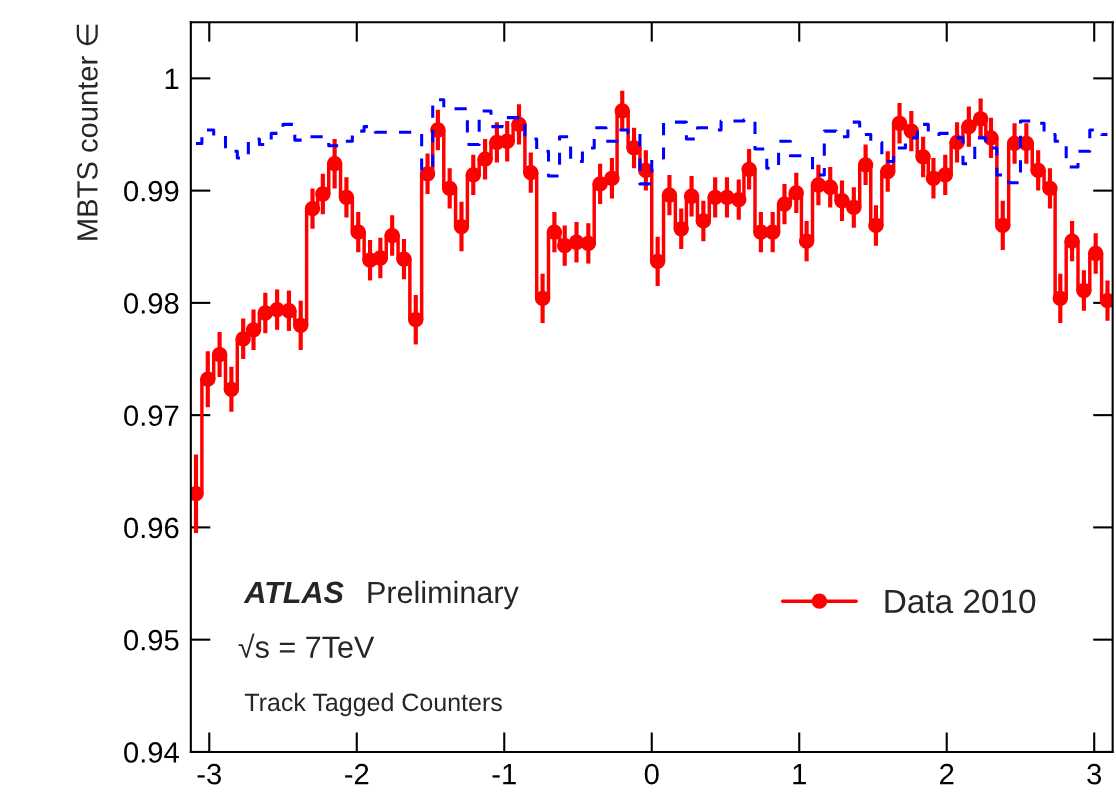 The image size is (1116, 794). Describe the element at coordinates (443, 595) in the screenshot. I see `annotation: Preliminary` at that location.